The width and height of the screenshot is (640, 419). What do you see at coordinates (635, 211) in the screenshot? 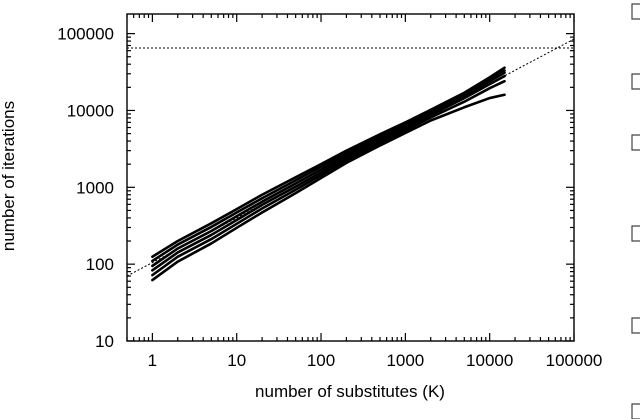
I see `clipped-edge-marks` at bounding box center [635, 211].